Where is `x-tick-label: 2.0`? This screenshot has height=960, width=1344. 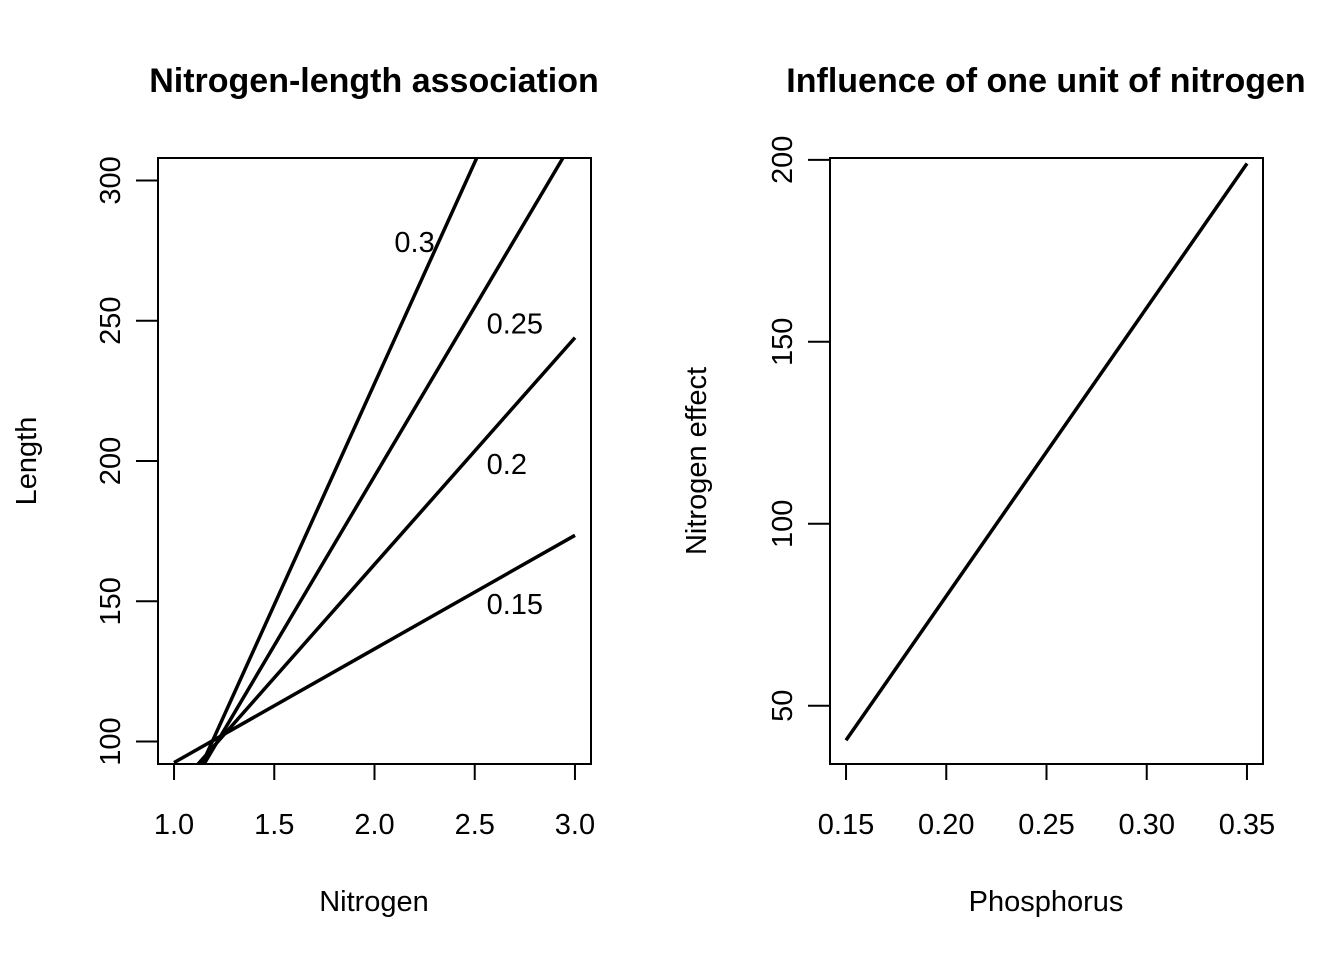 x-tick-label: 2.0 is located at coordinates (374, 825).